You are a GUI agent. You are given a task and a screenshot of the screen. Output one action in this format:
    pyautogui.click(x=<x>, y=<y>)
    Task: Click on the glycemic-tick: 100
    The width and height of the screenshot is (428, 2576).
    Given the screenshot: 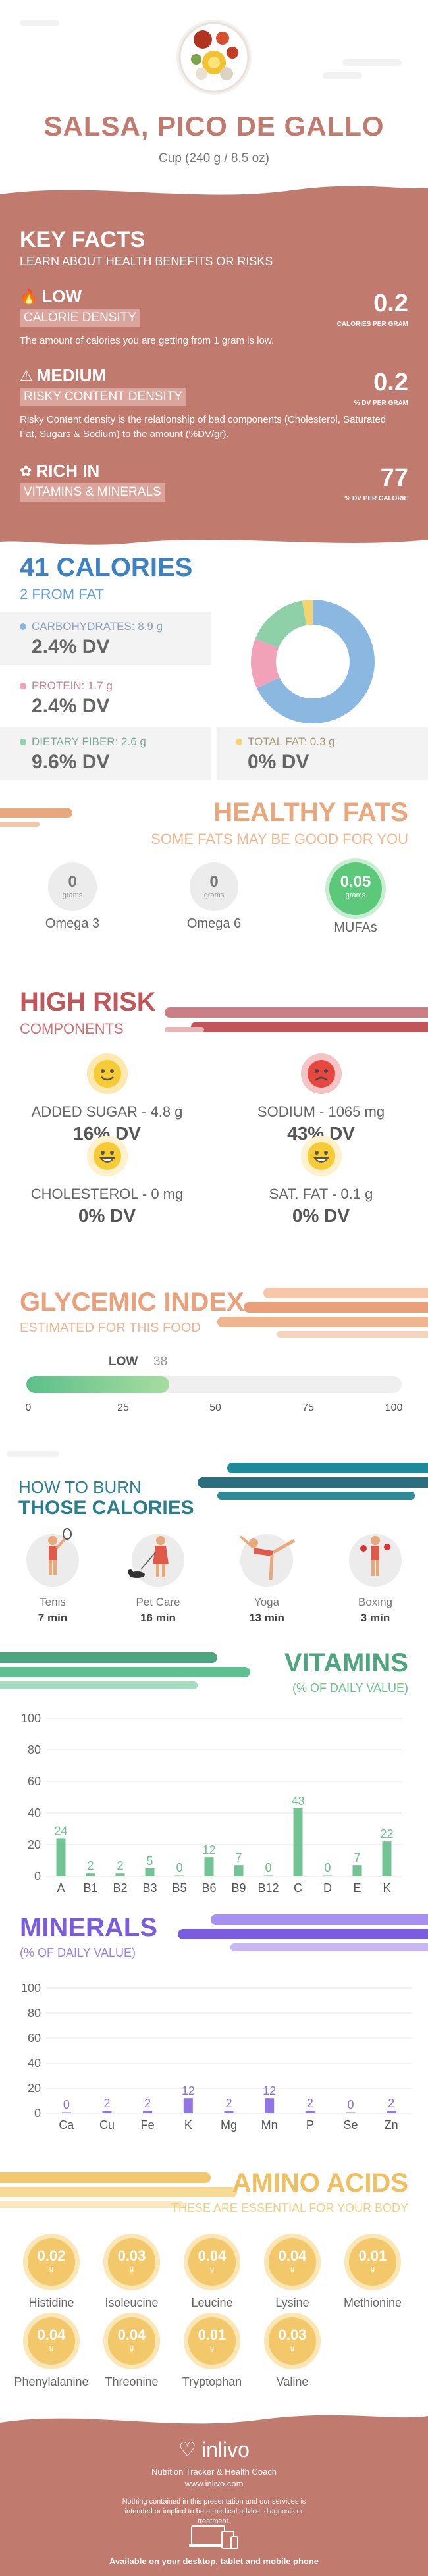 What is the action you would take?
    pyautogui.click(x=394, y=1407)
    